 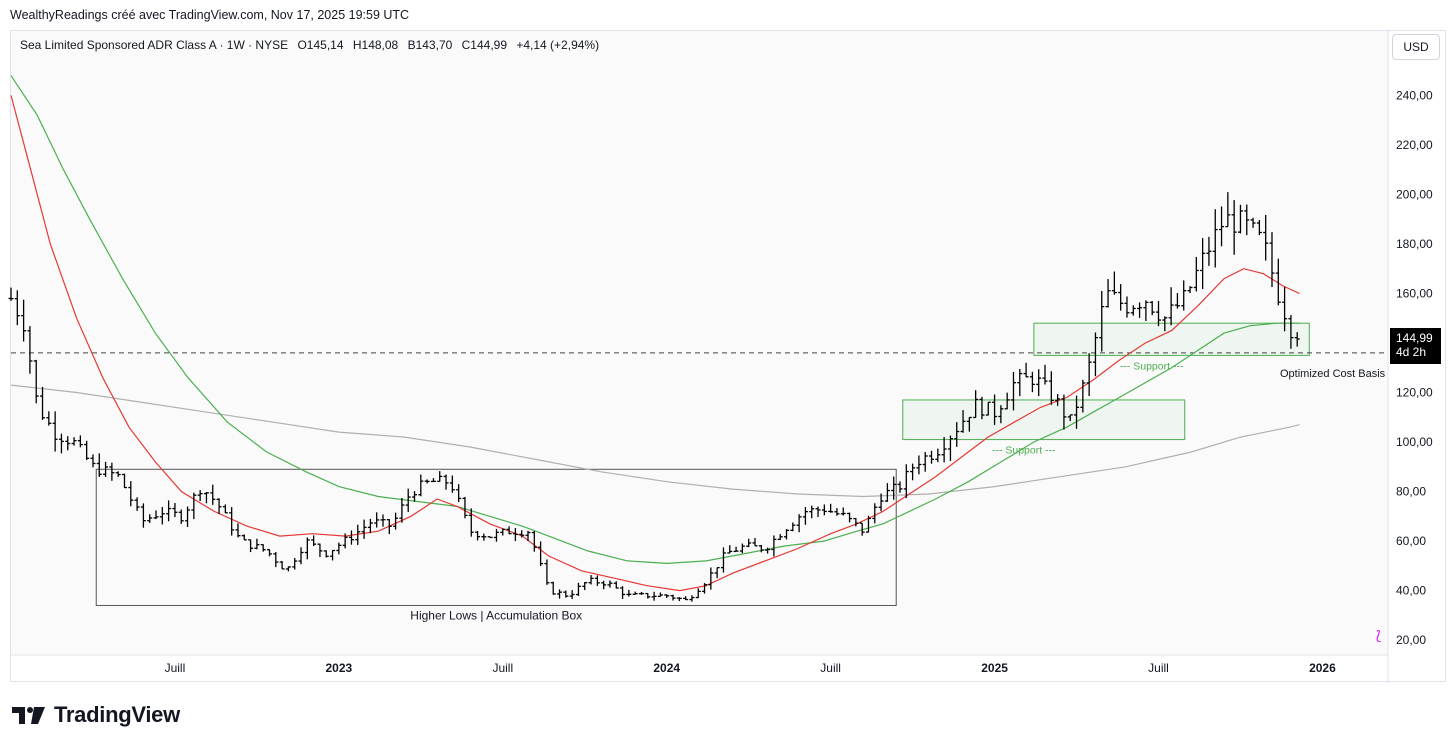 What do you see at coordinates (1379, 635) in the screenshot?
I see `alert-icon: ⟅` at bounding box center [1379, 635].